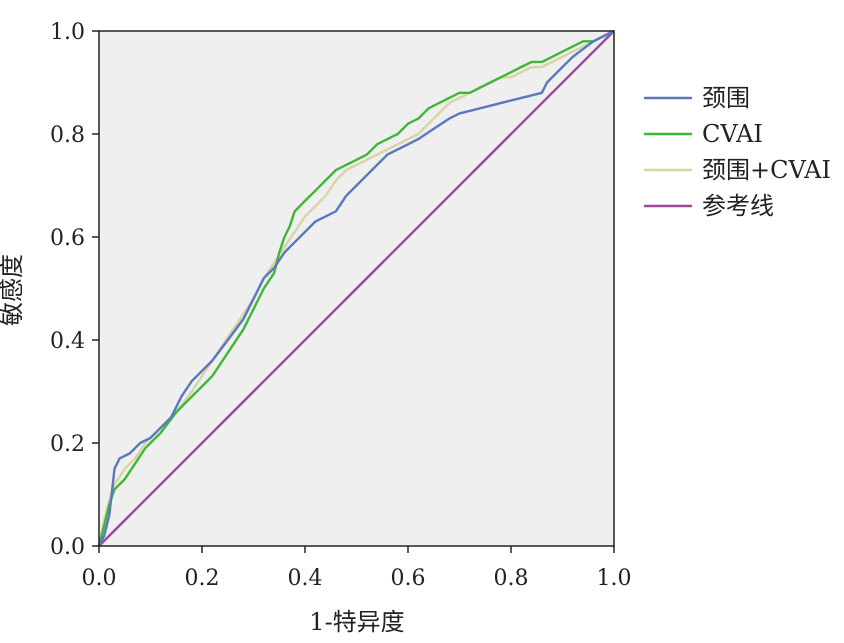 The height and width of the screenshot is (643, 844). I want to click on x-tick-label: 0.4, so click(305, 578).